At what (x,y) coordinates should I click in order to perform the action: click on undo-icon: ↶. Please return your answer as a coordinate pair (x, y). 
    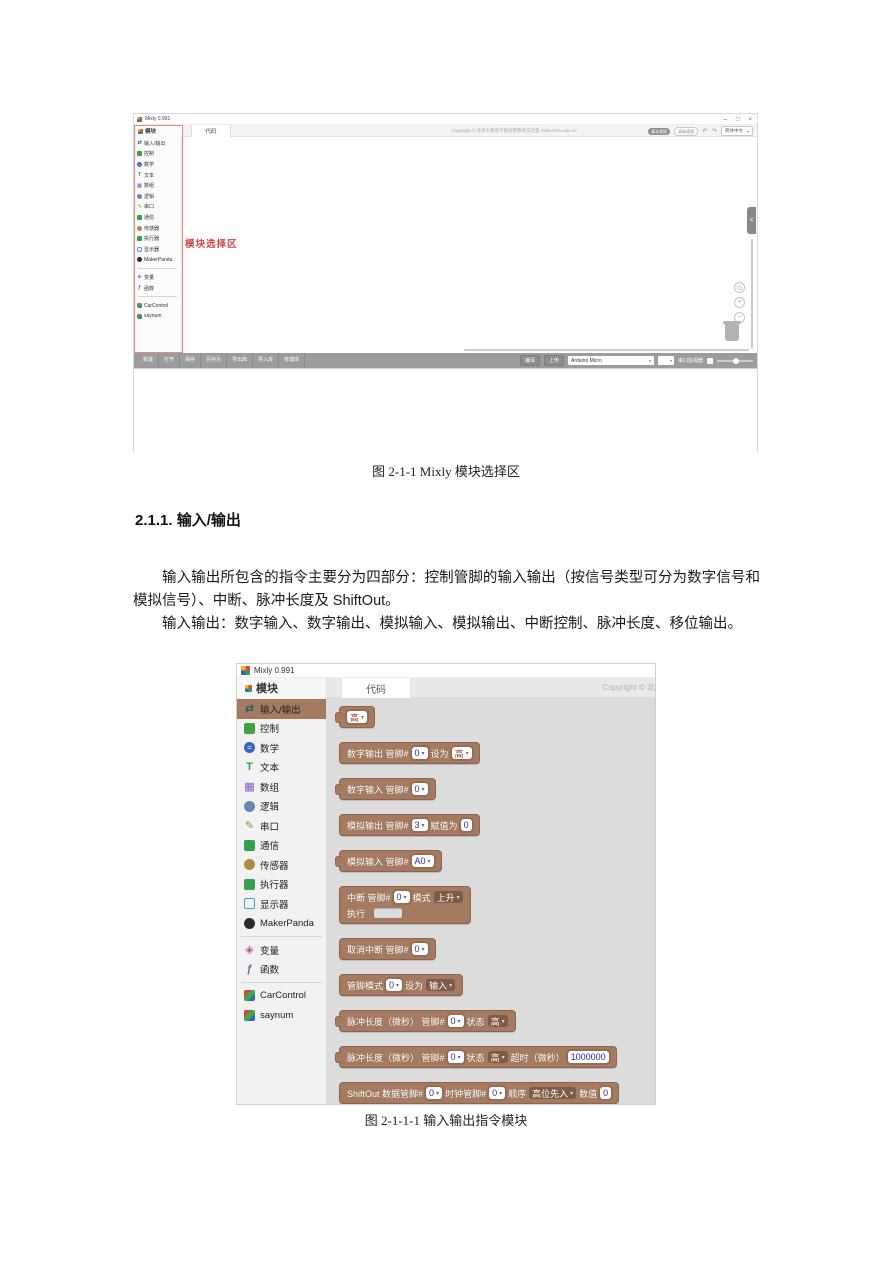
    Looking at the image, I should click on (705, 131).